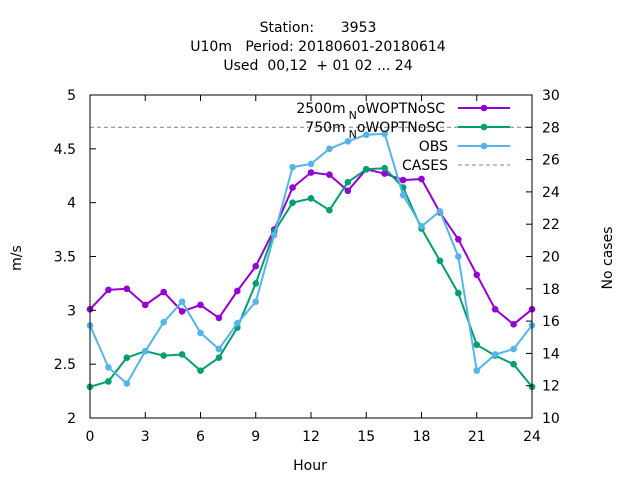 Image resolution: width=640 pixels, height=480 pixels. I want to click on legend: 2500m NoWOPTNoSC 750m NoWOPTNoSC OBS CASES, so click(403, 137).